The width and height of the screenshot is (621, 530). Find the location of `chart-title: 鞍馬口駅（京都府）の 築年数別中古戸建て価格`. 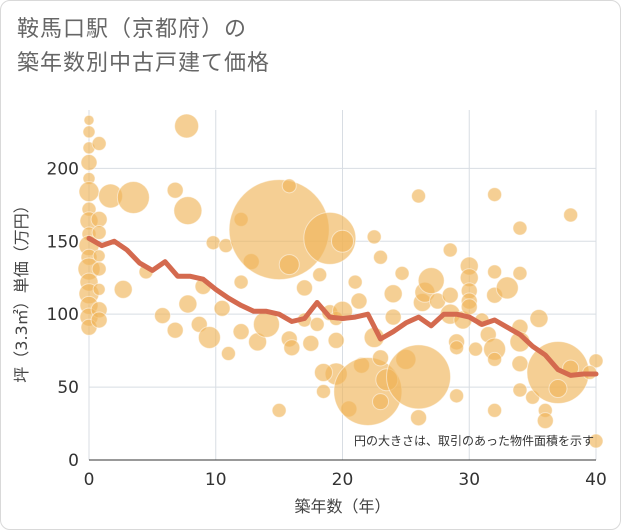

chart-title: 鞍馬口駅（京都府）の 築年数別中古戸建て価格 is located at coordinates (297, 47).